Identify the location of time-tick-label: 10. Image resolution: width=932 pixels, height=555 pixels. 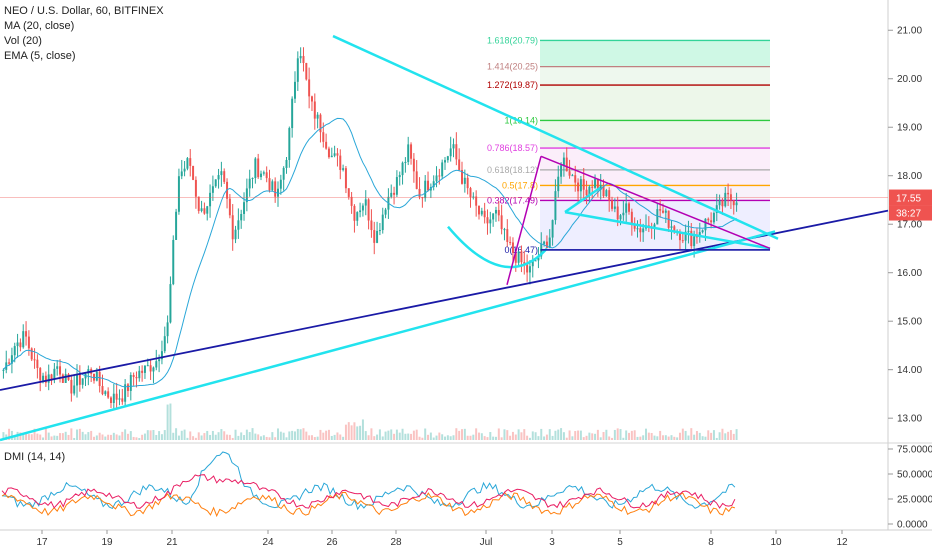
(776, 542).